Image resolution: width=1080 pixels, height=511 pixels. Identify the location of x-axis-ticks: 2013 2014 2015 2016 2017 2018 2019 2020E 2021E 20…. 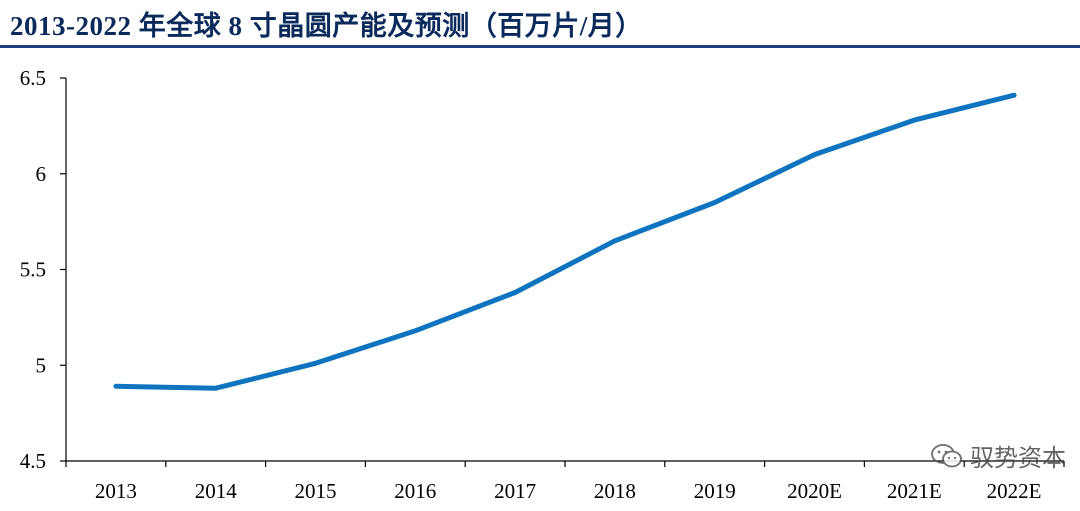
(565, 482).